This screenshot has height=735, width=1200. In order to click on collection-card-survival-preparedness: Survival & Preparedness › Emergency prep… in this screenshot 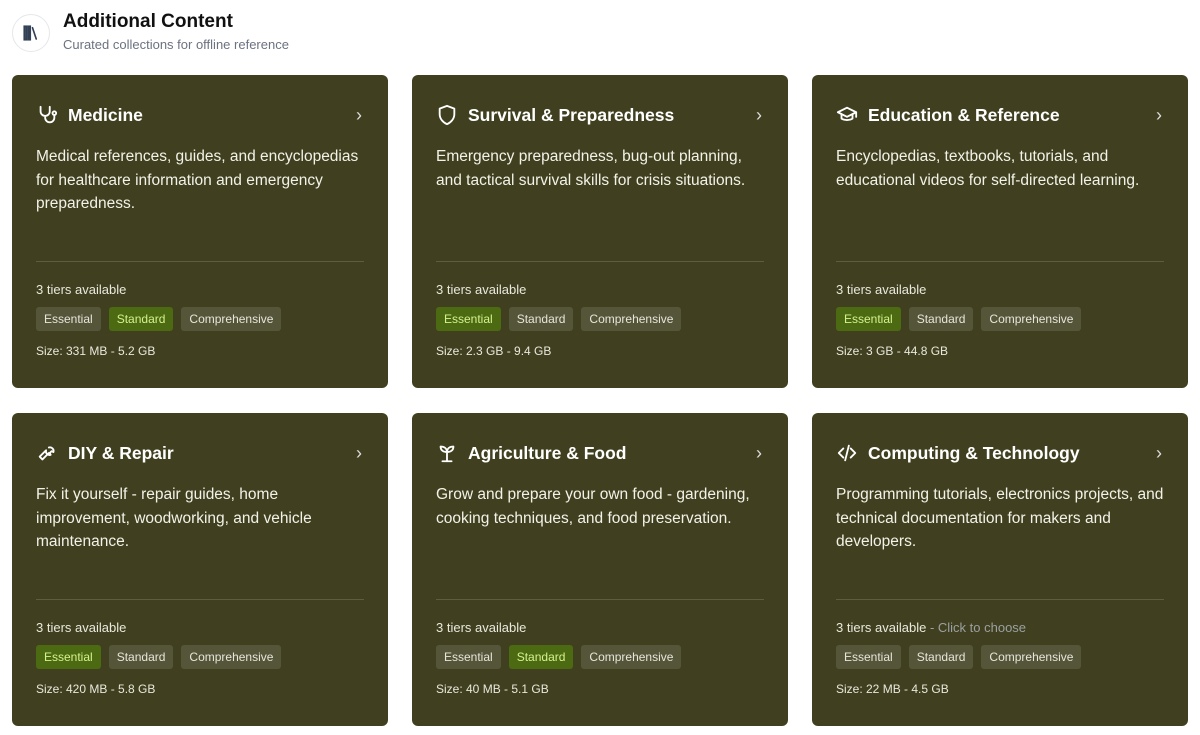, I will do `click(600, 231)`.